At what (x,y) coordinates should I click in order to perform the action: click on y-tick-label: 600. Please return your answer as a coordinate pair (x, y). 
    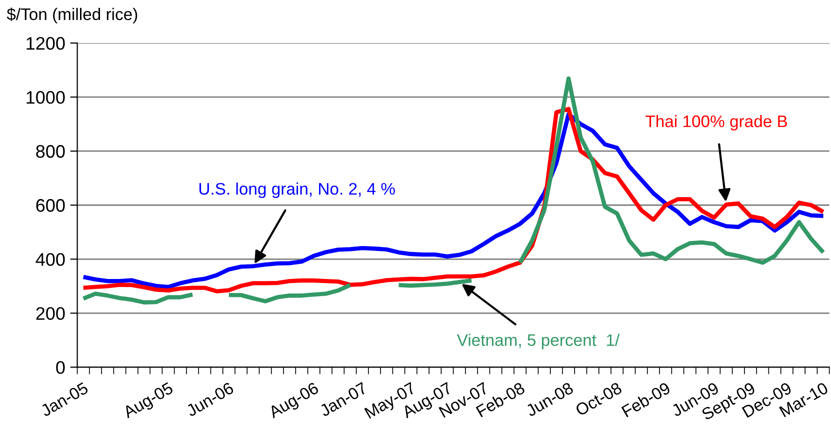
    Looking at the image, I should click on (50, 205).